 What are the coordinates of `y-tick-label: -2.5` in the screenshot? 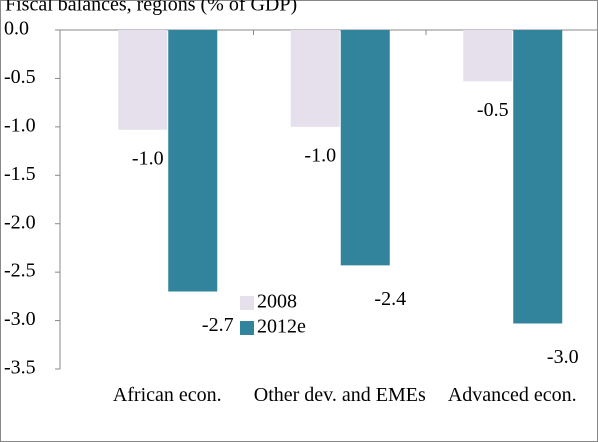 It's located at (20, 271).